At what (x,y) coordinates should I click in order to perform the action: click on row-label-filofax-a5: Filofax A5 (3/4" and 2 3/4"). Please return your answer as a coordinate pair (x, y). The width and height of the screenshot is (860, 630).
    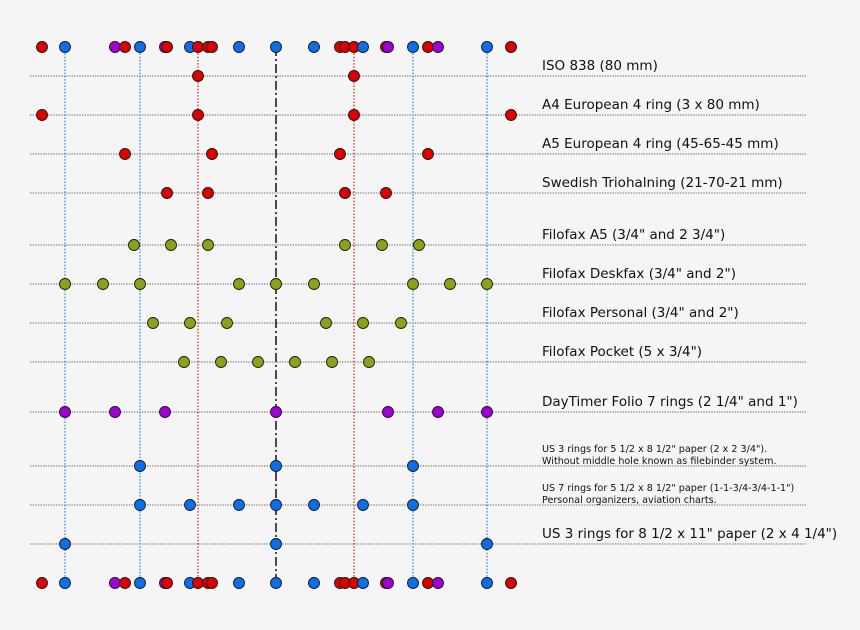
    Looking at the image, I should click on (633, 235).